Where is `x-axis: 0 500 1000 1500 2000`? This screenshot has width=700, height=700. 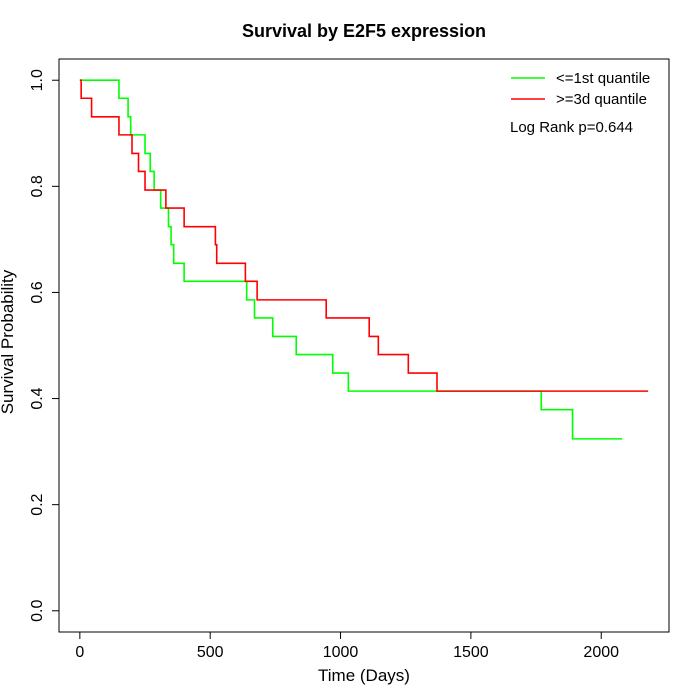 x-axis: 0 500 1000 1500 2000 is located at coordinates (347, 646).